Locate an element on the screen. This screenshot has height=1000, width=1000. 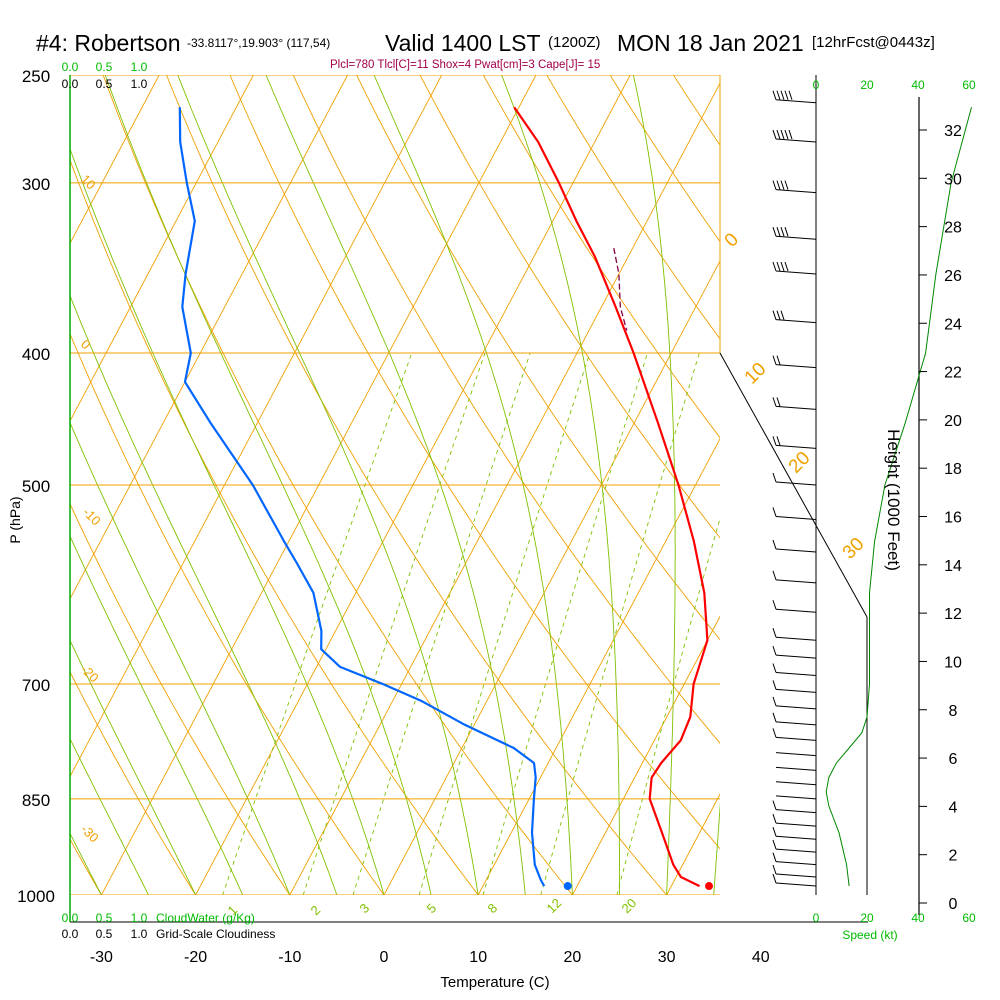
height-axis-title: Height (1000 Feet) is located at coordinates (893, 500).